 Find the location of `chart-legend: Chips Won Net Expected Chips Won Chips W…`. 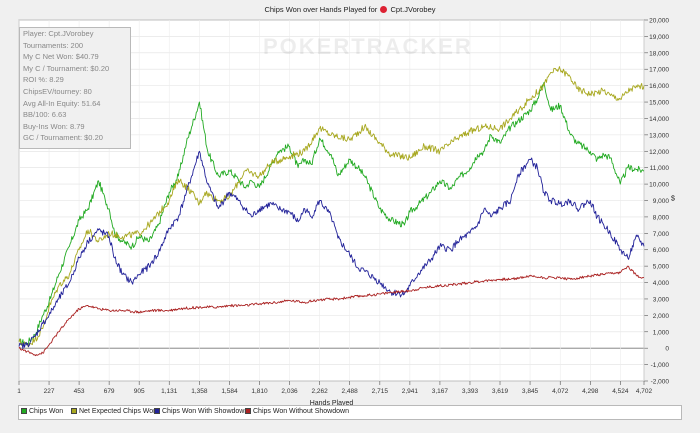

chart-legend: Chips Won Net Expected Chips Won Chips W… is located at coordinates (350, 412).